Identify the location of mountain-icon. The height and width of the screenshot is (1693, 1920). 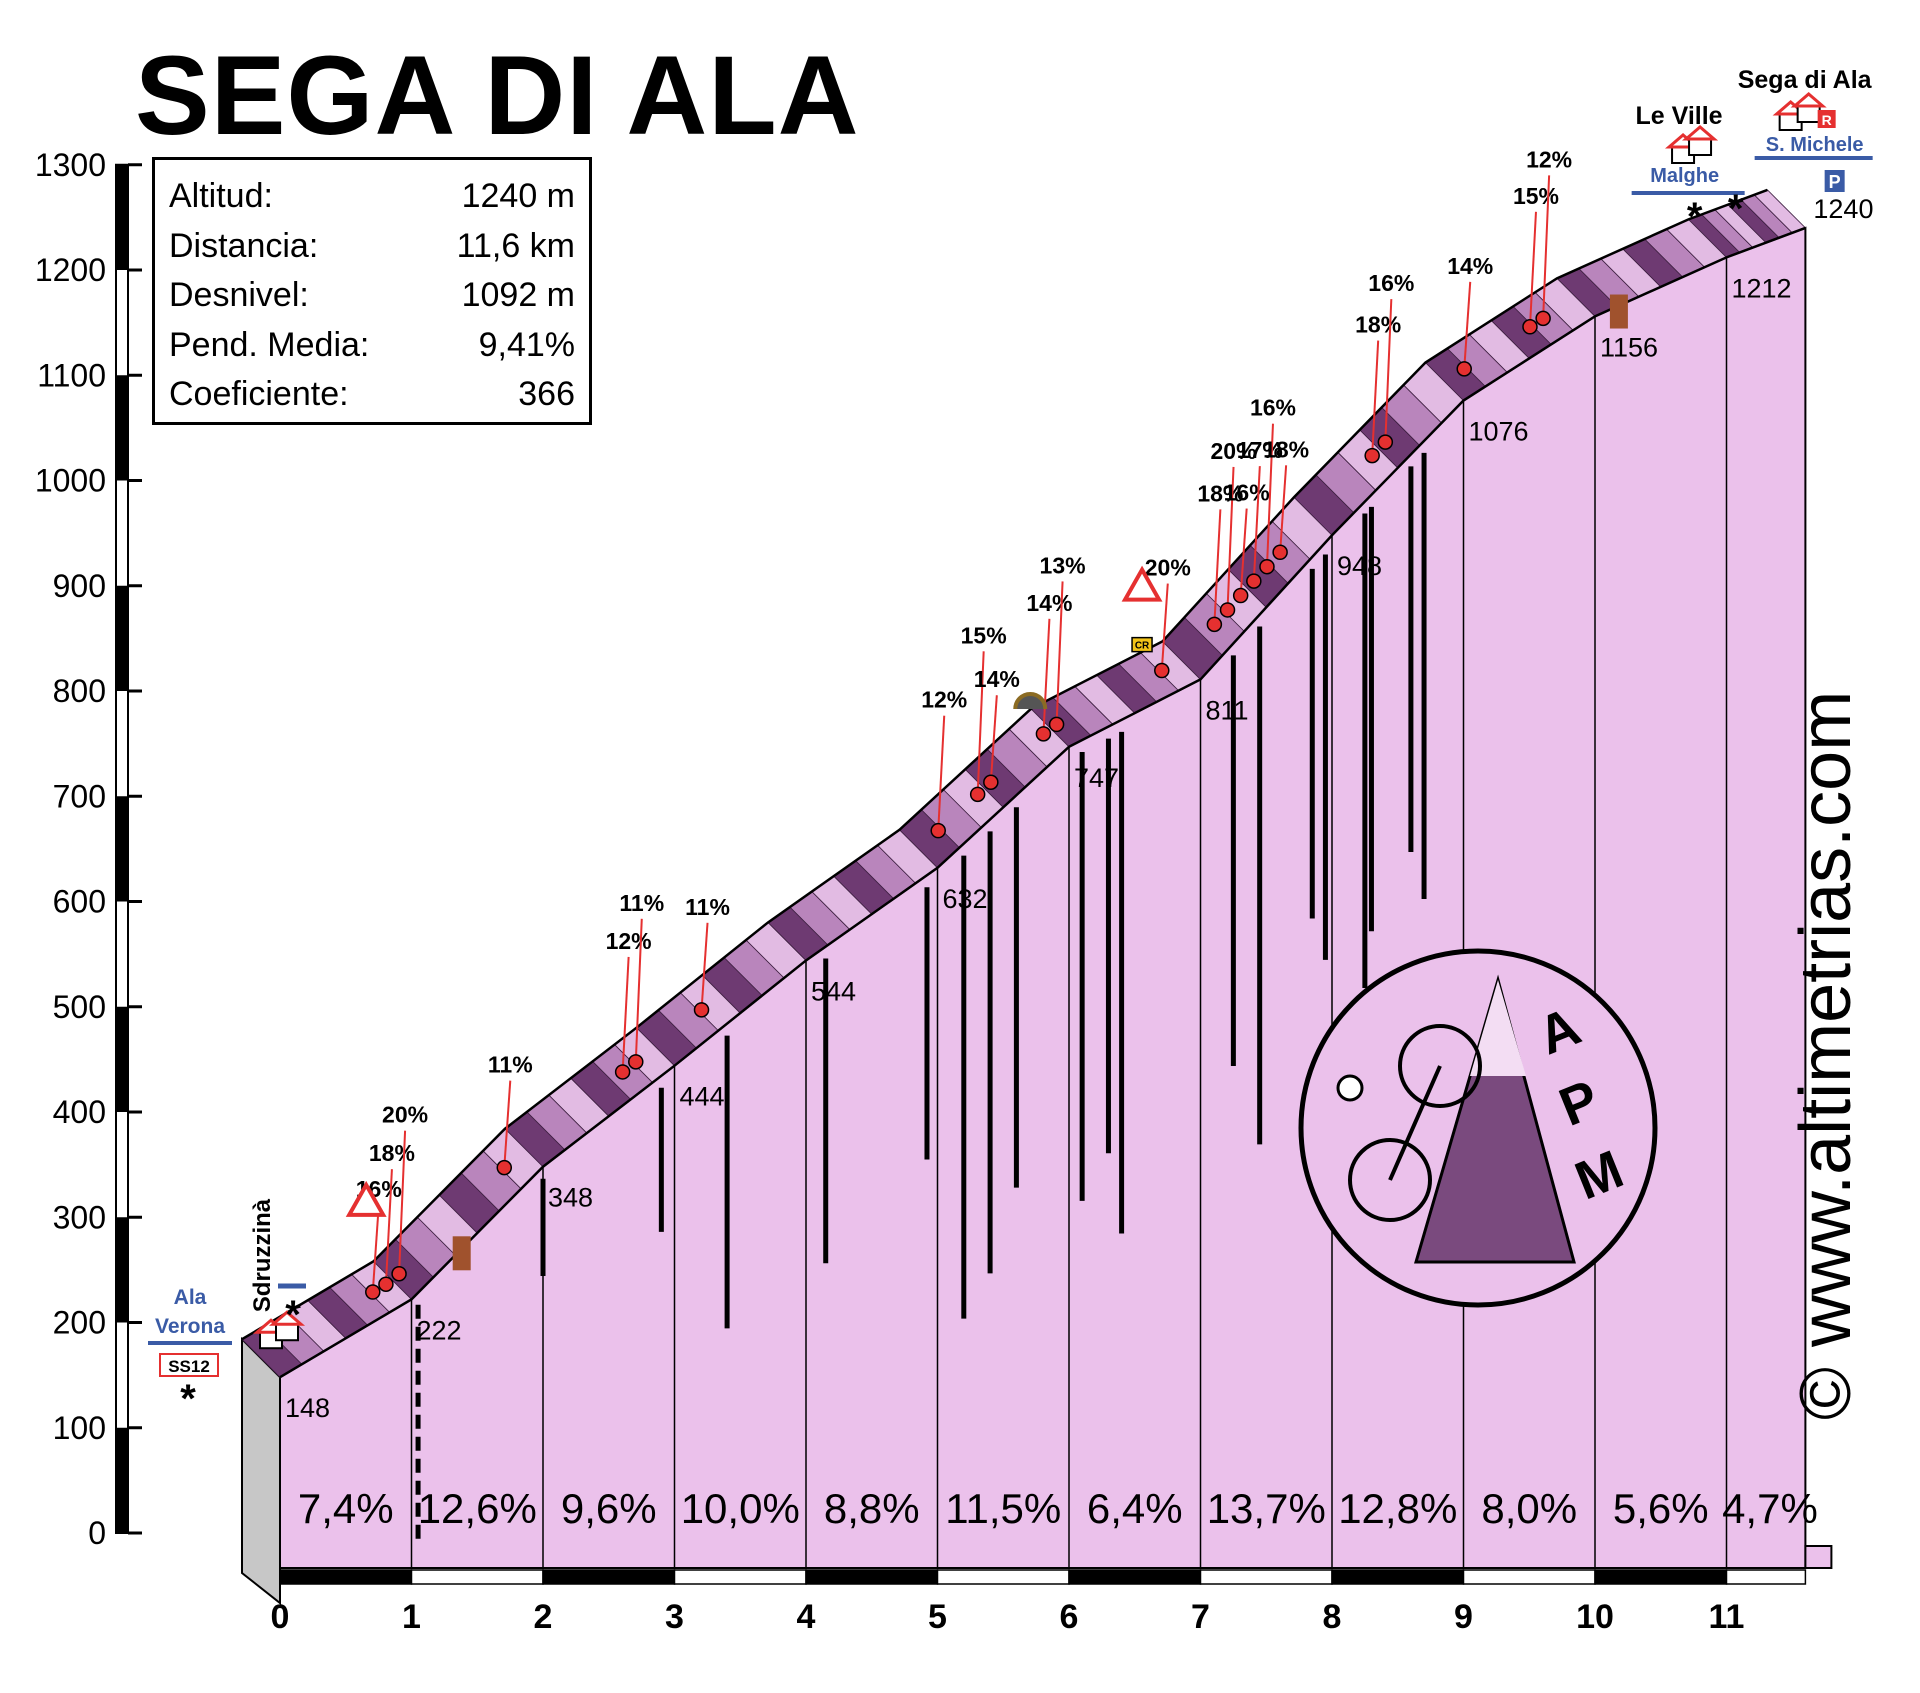
(1495, 1119).